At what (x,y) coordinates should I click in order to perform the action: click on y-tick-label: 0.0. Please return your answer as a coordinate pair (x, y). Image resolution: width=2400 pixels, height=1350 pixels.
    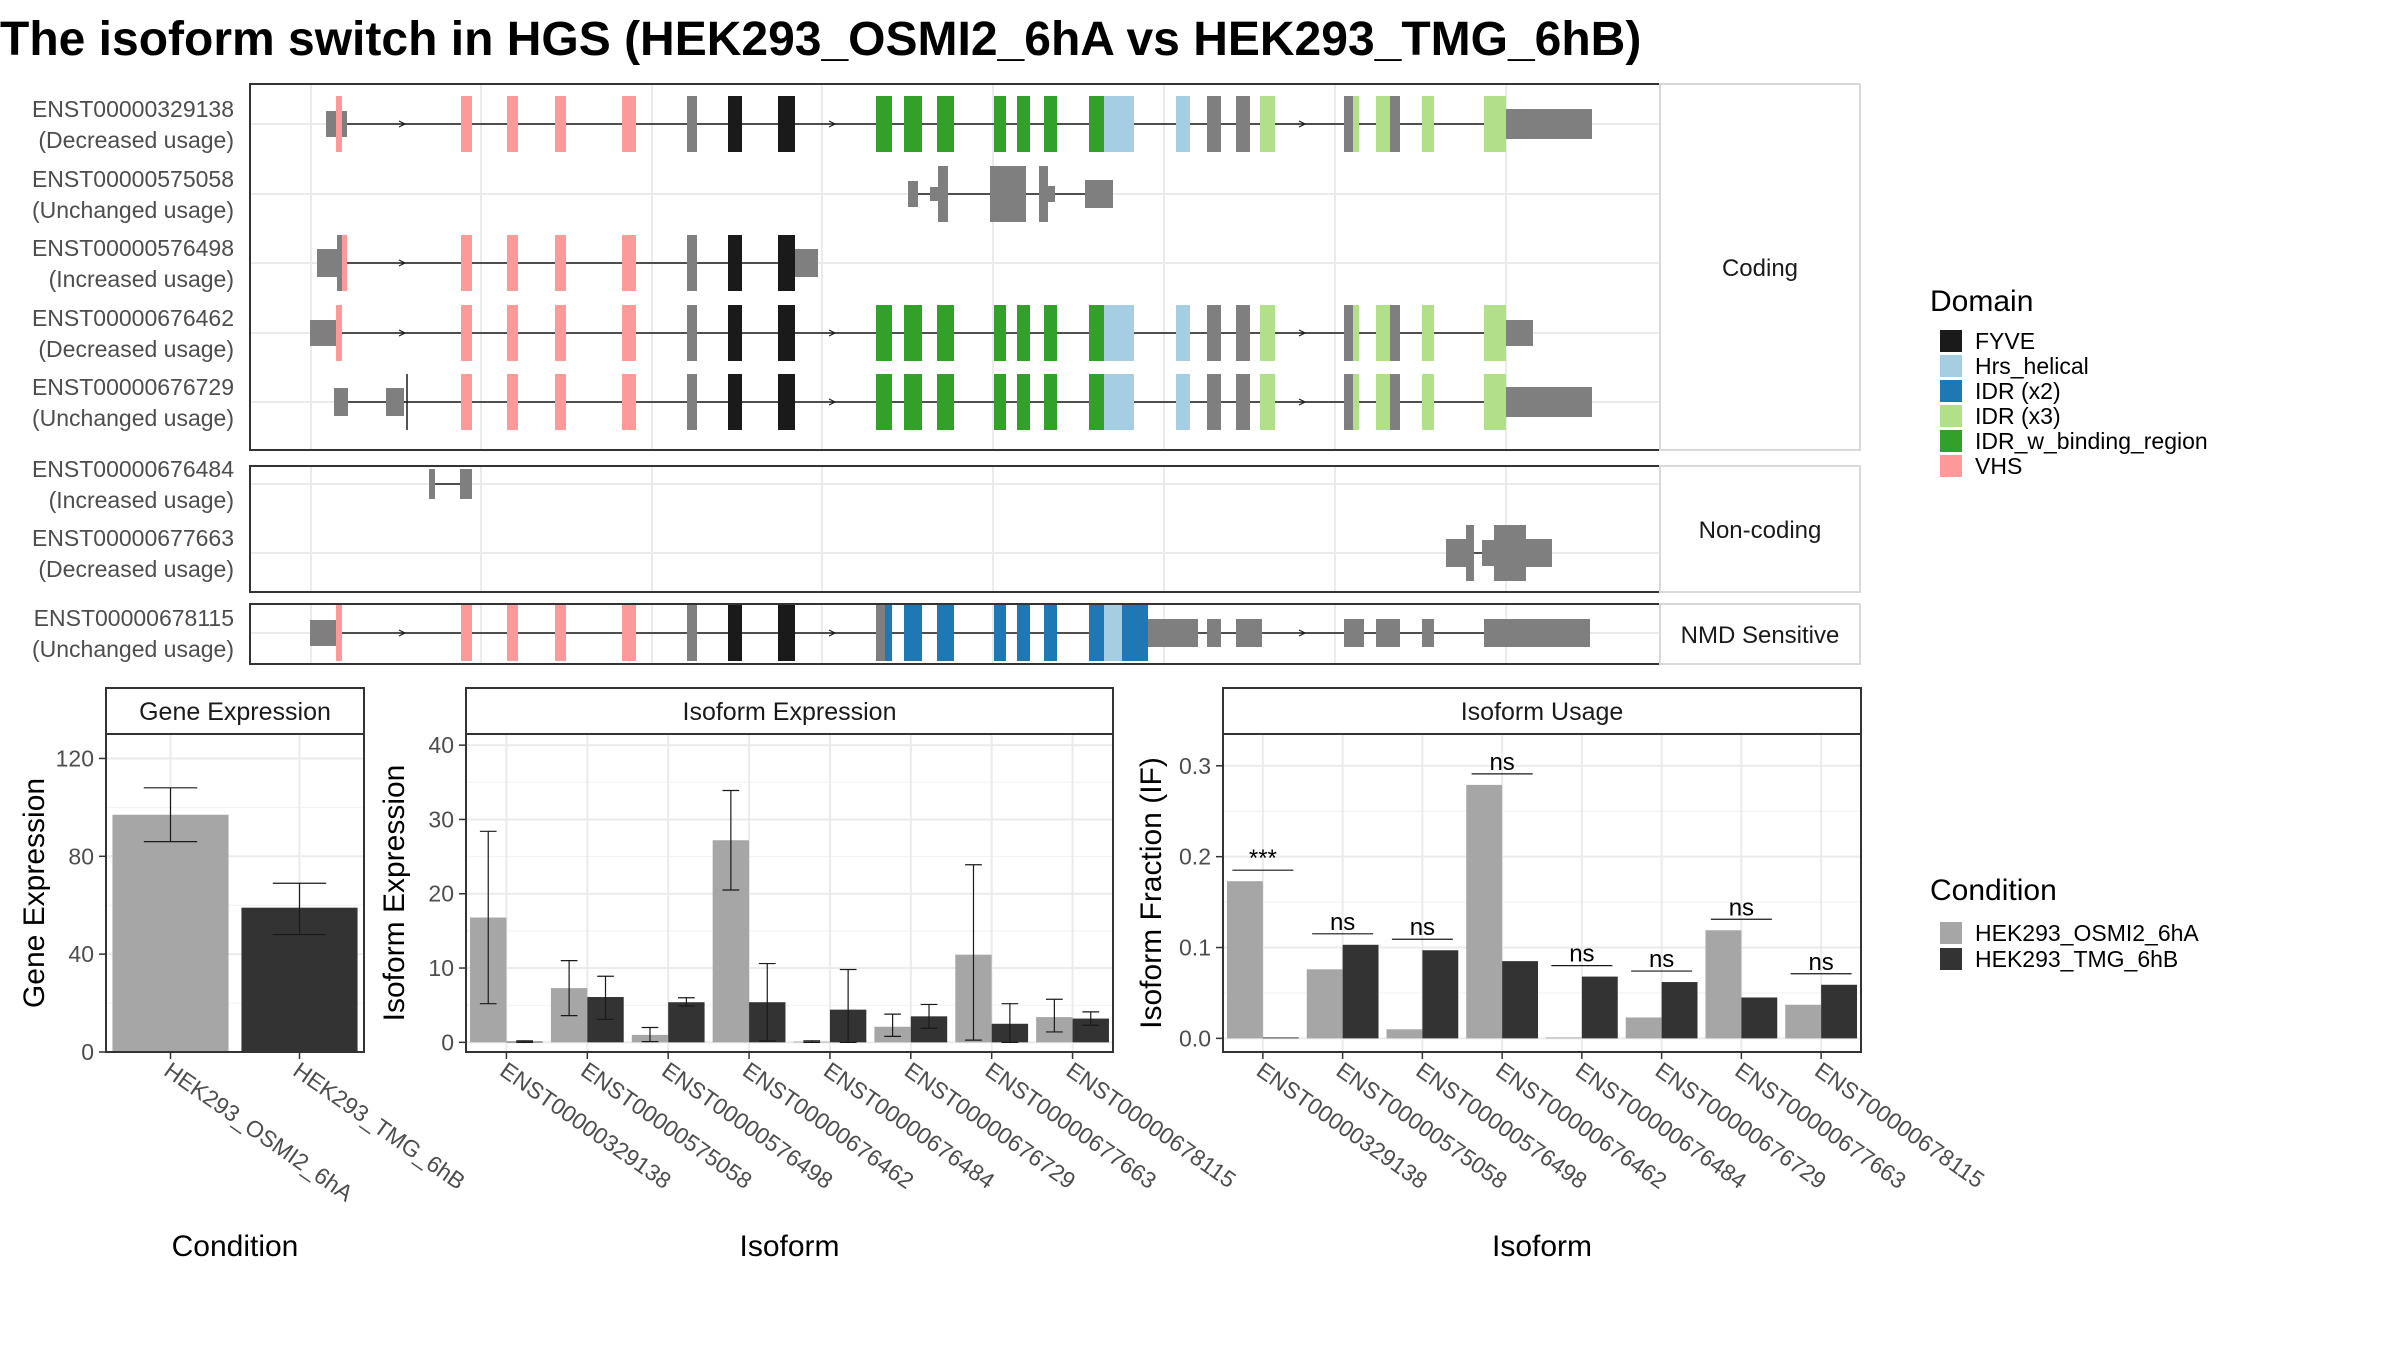
    Looking at the image, I should click on (1195, 1038).